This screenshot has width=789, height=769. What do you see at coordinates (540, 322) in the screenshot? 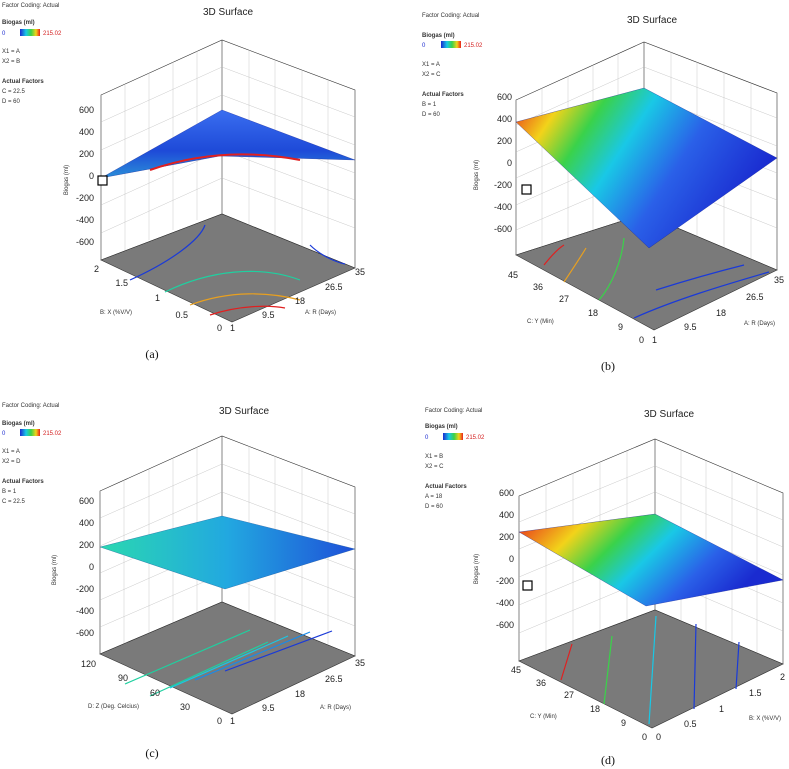
I see `left-axis-label: C: Y (Min)` at bounding box center [540, 322].